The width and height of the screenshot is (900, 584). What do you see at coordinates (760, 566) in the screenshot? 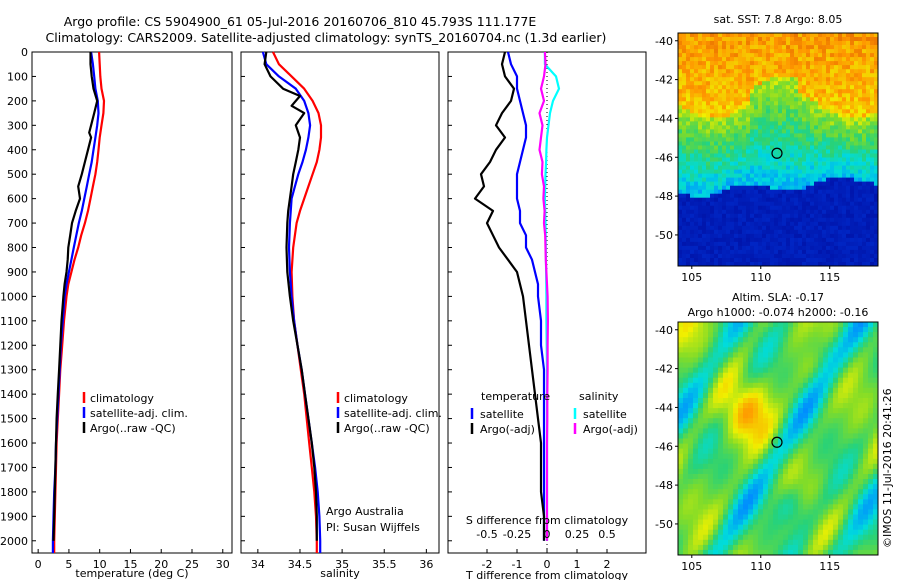
I see `lon-tick-label: 110` at bounding box center [760, 566].